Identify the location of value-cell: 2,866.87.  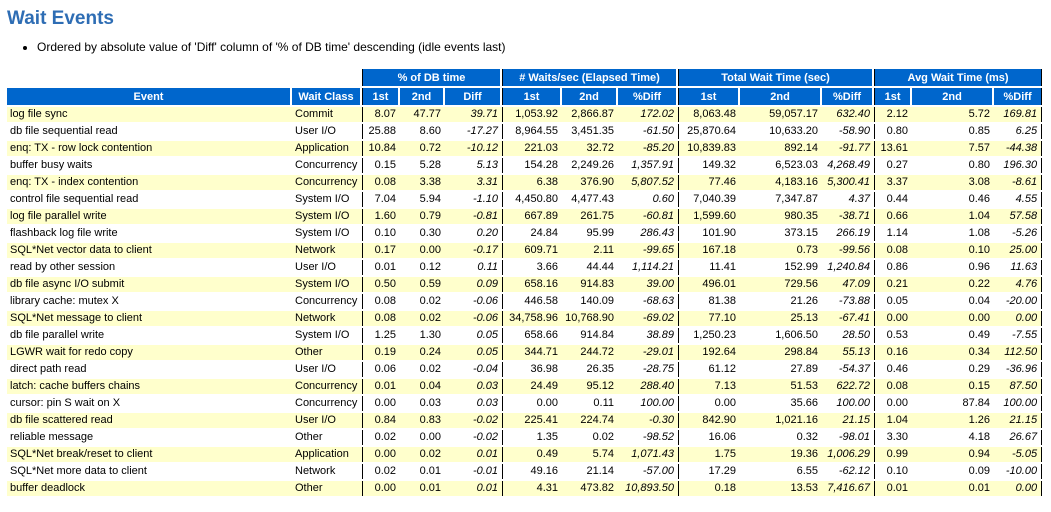
(590, 114).